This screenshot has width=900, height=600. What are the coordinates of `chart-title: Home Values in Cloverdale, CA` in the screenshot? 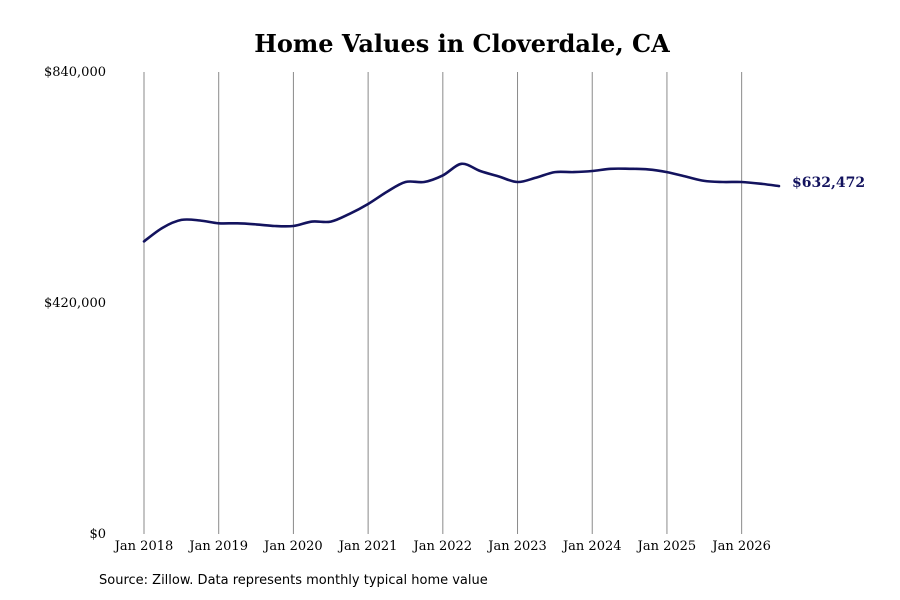 It's located at (462, 43).